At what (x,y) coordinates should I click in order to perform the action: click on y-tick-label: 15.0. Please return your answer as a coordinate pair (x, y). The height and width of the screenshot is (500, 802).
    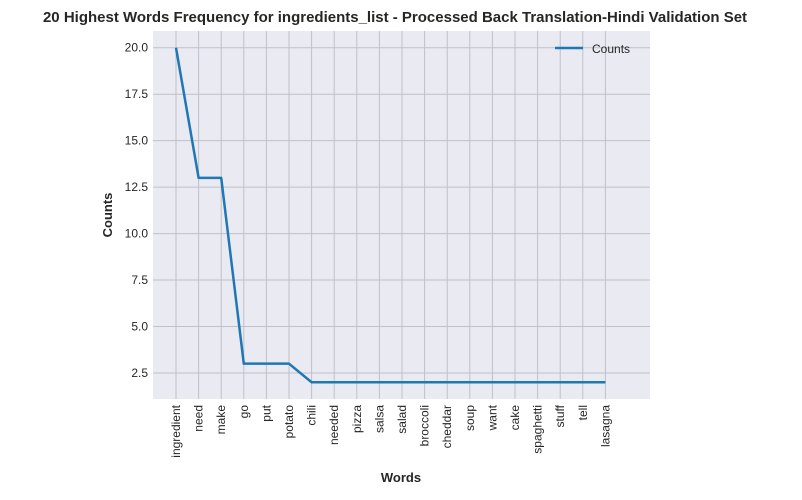
    Looking at the image, I should click on (137, 141).